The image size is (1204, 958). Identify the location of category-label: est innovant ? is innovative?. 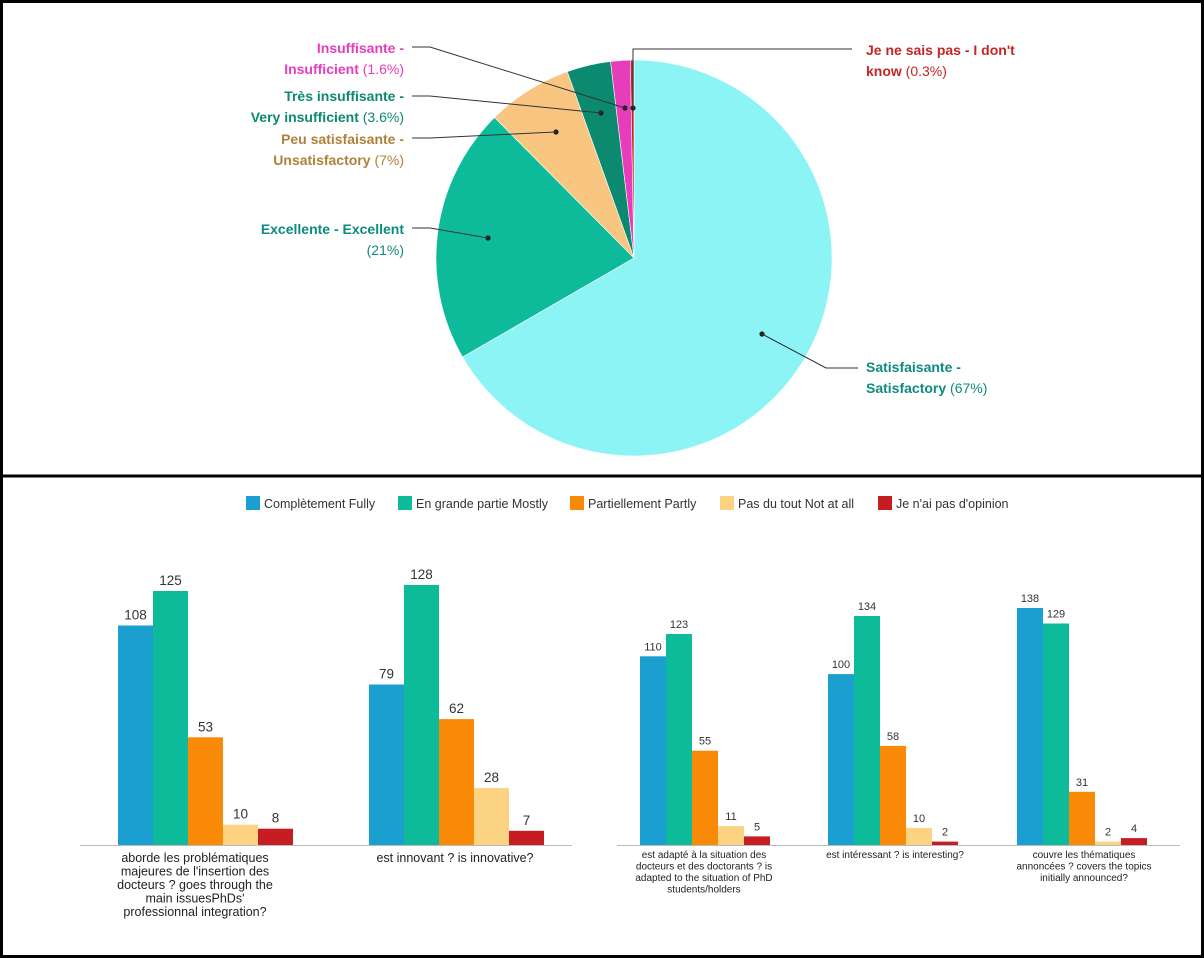
(454, 858).